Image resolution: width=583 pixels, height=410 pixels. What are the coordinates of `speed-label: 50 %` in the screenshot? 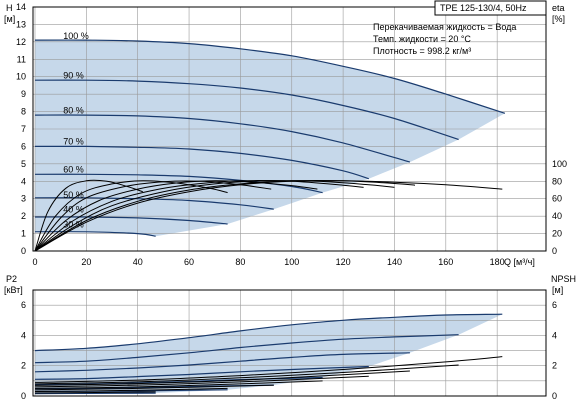 It's located at (73, 195).